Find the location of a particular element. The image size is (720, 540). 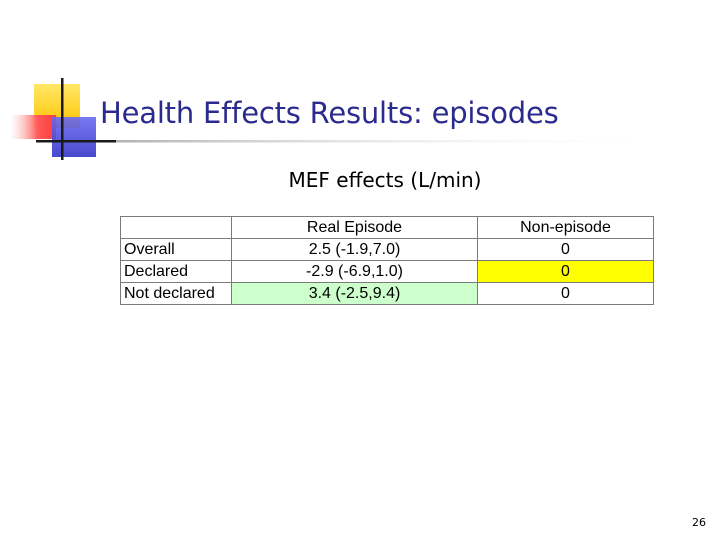

table-caption: MEF effects (L/min) is located at coordinates (385, 180).